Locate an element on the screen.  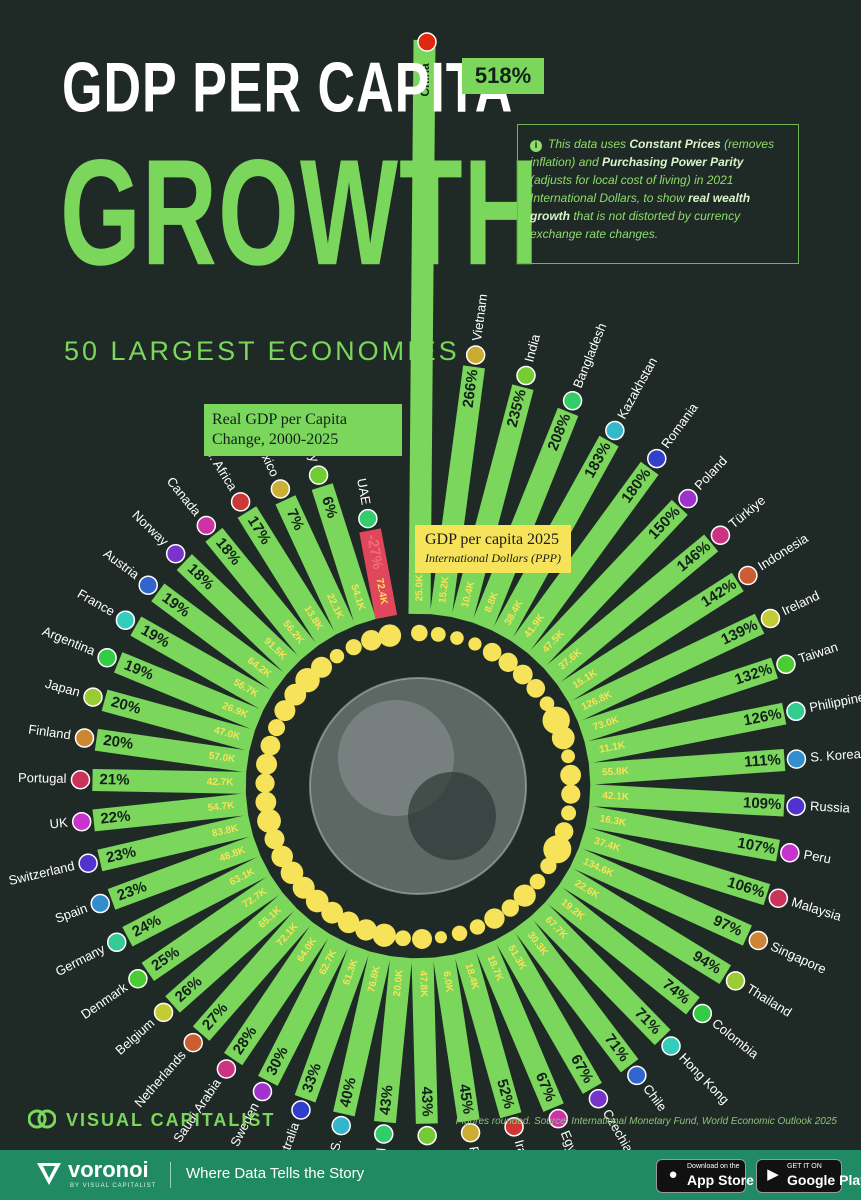
gdp-label-china: 25.0K is located at coordinates (419, 588).